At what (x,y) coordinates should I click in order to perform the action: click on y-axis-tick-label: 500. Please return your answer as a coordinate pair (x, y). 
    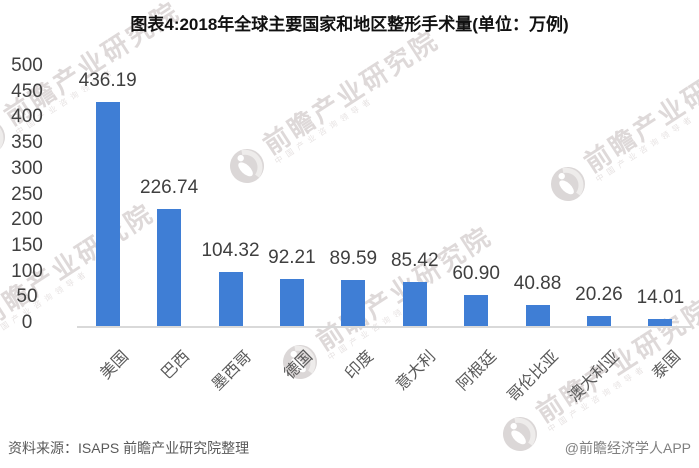
    Looking at the image, I should click on (27, 65).